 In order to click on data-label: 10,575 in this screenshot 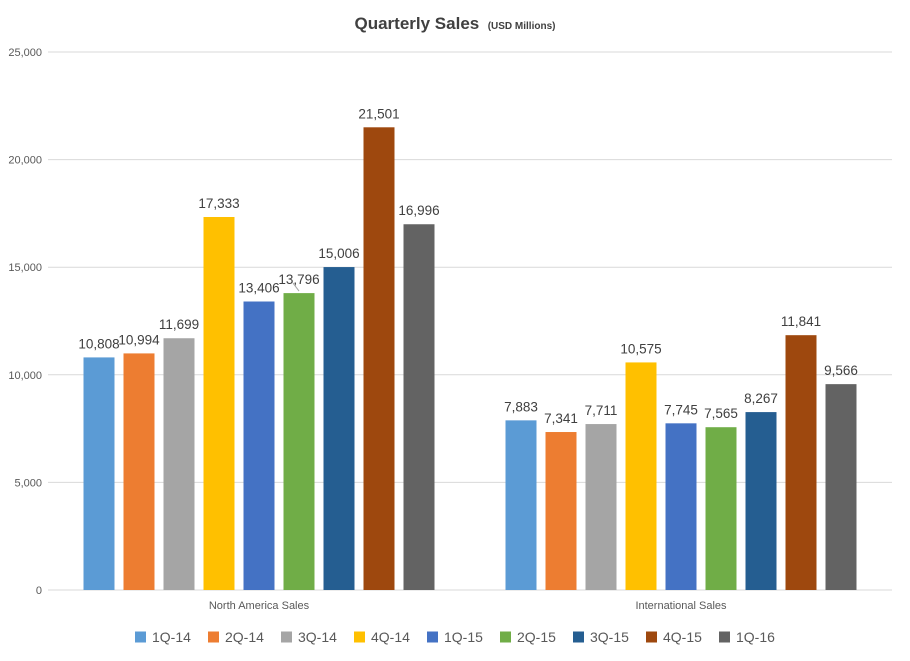, I will do `click(640, 348)`.